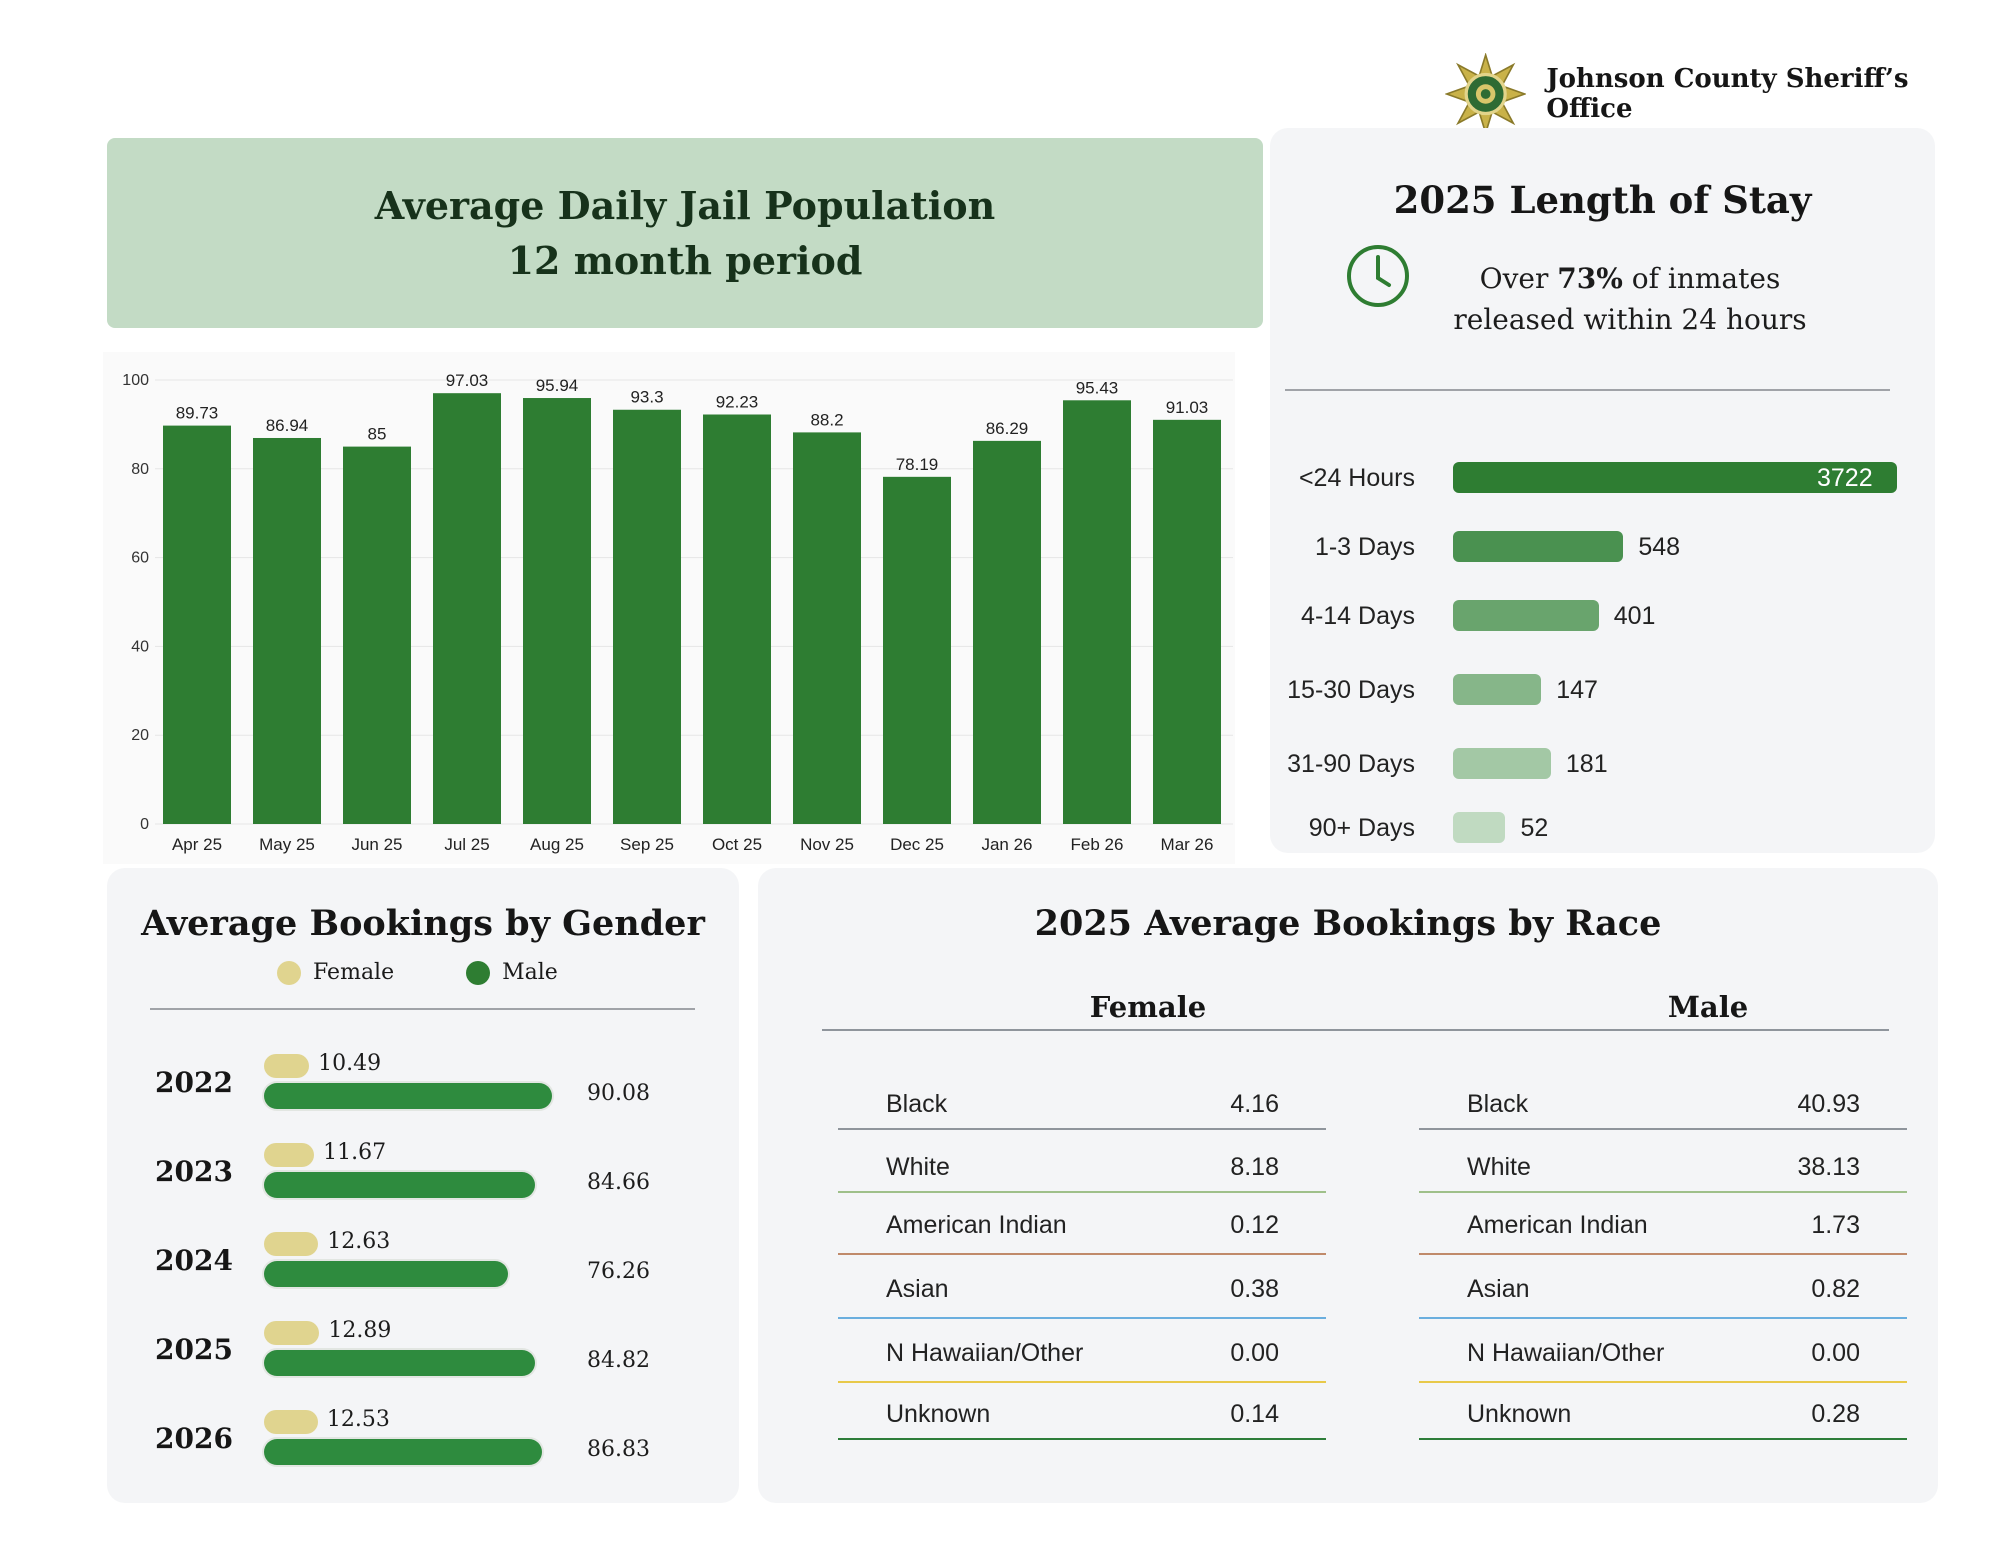 This screenshot has width=2000, height=1545. Describe the element at coordinates (737, 844) in the screenshot. I see `adp-x-tick-label: Oct 25` at that location.